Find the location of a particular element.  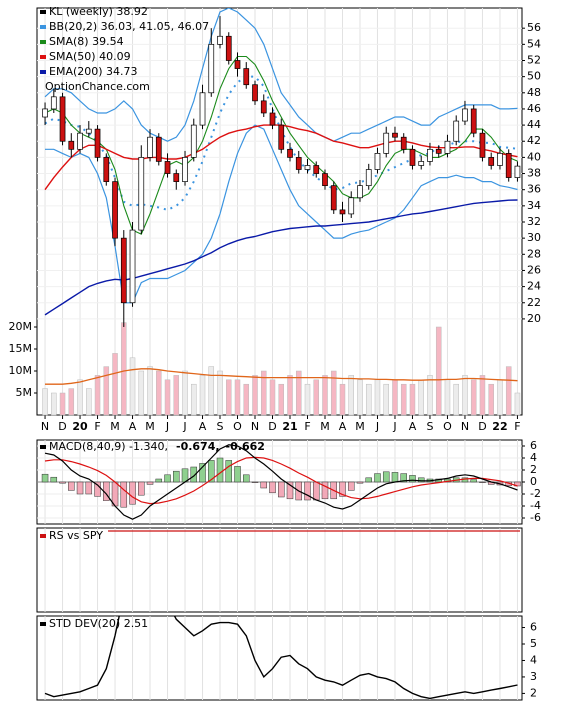

y-tick-label: 24 is located at coordinates (534, 286).